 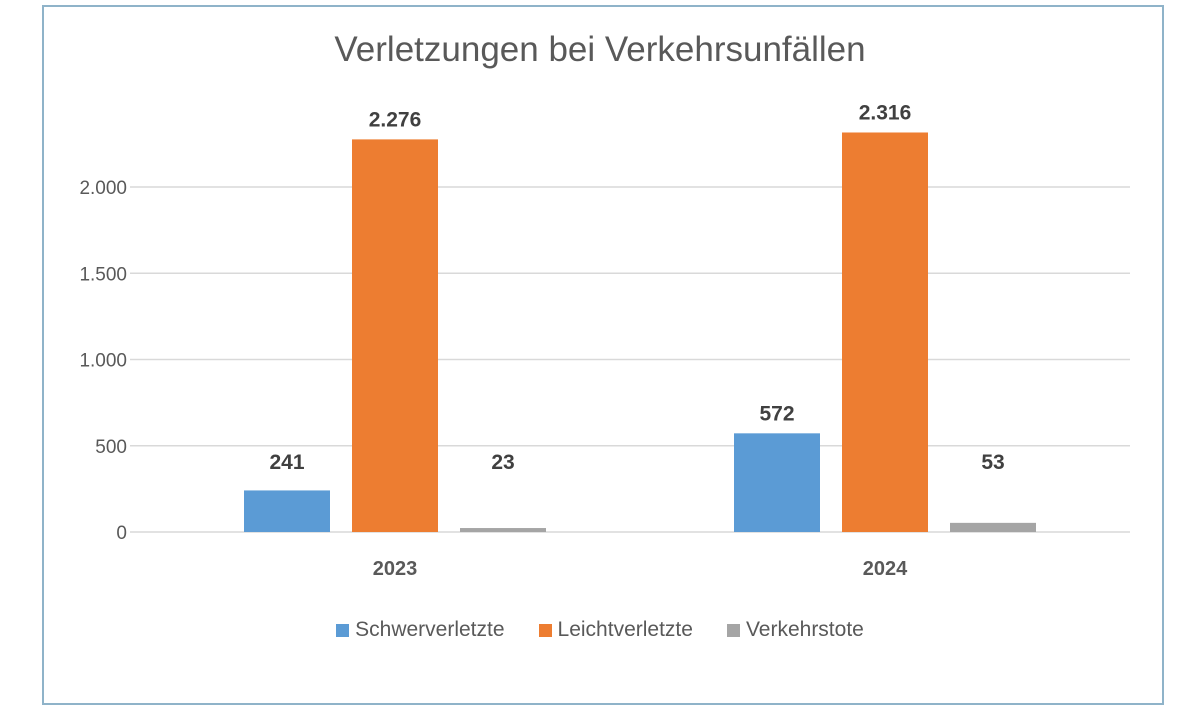 What do you see at coordinates (600, 49) in the screenshot?
I see `chart-title: Verletzungen bei Verkehrsunfällen` at bounding box center [600, 49].